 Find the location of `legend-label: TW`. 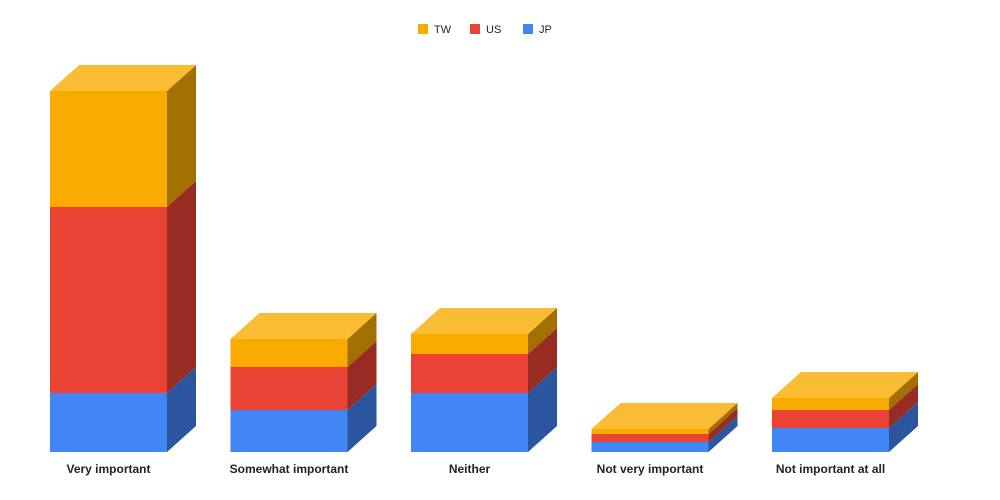

legend-label: TW is located at coordinates (443, 30).